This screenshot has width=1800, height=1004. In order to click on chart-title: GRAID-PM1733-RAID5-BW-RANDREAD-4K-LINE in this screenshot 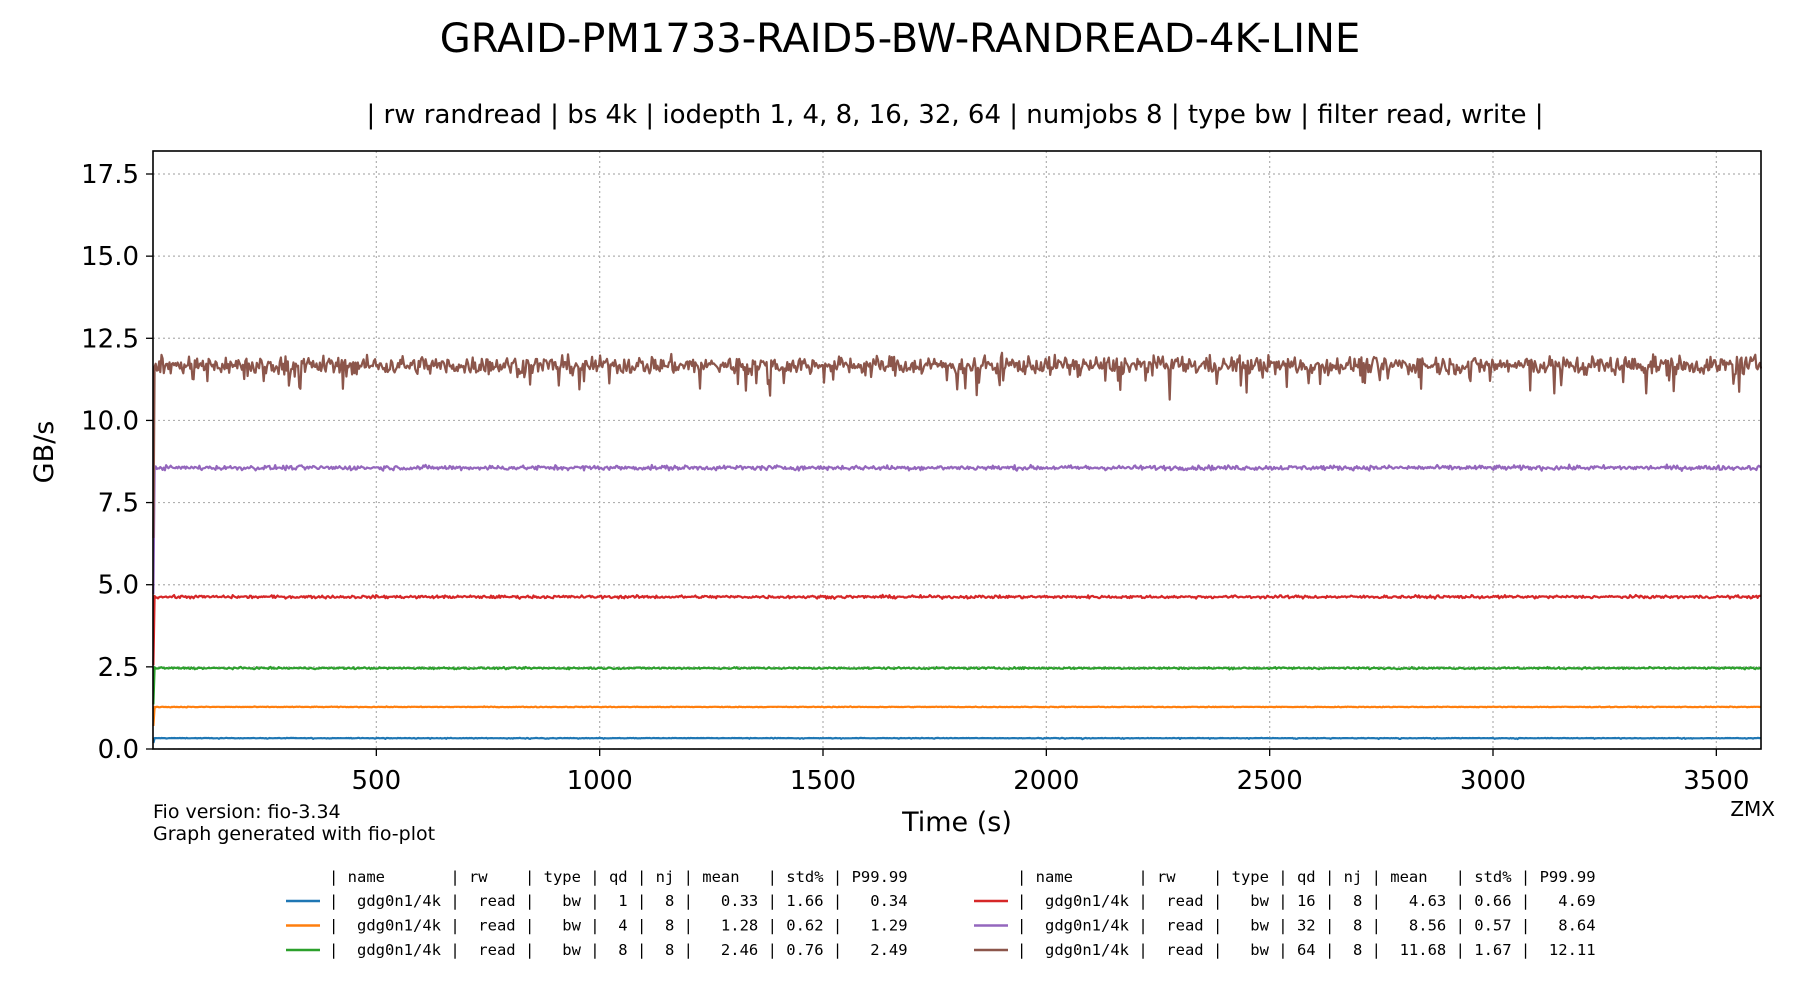, I will do `click(900, 39)`.